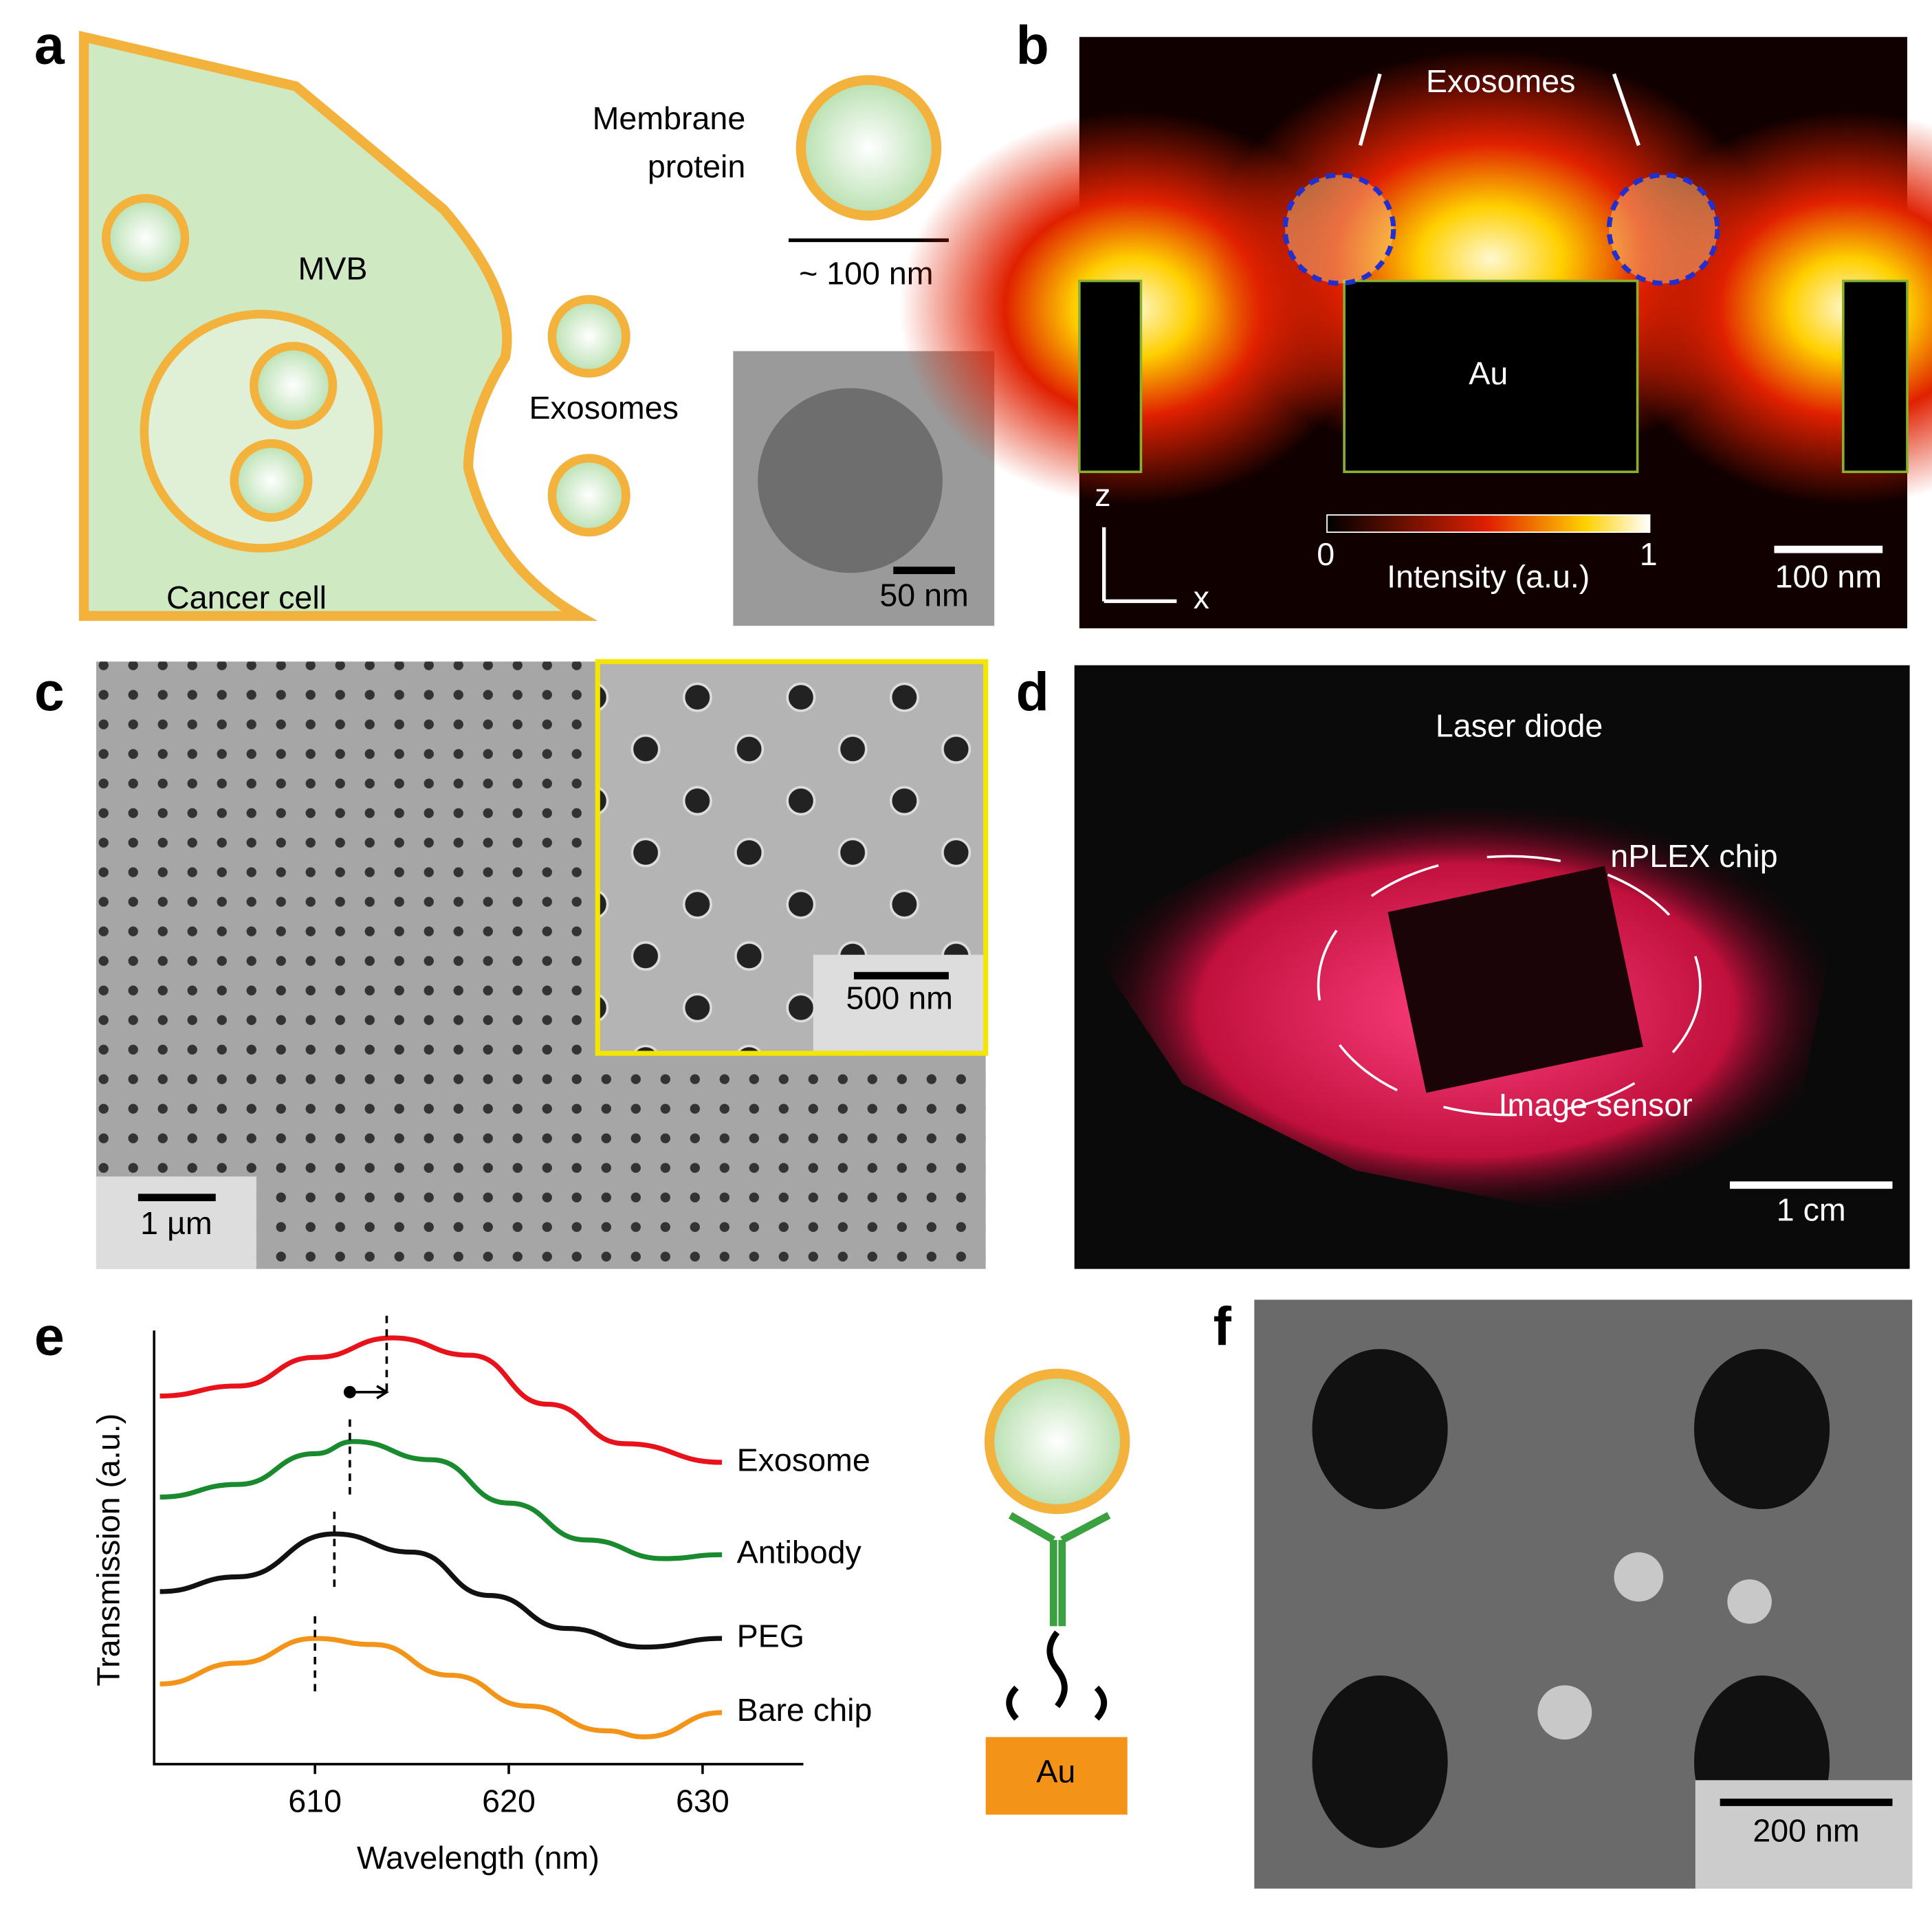 The height and width of the screenshot is (1912, 1932). Describe the element at coordinates (315, 1801) in the screenshot. I see `x-tick-label: 610` at that location.